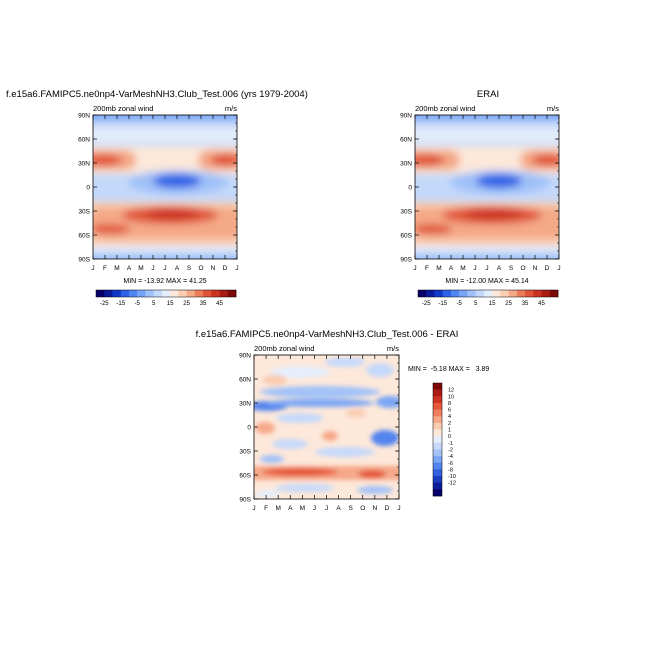 Image resolution: width=654 pixels, height=659 pixels. What do you see at coordinates (525, 304) in the screenshot?
I see `colorbar-label: 35` at bounding box center [525, 304].